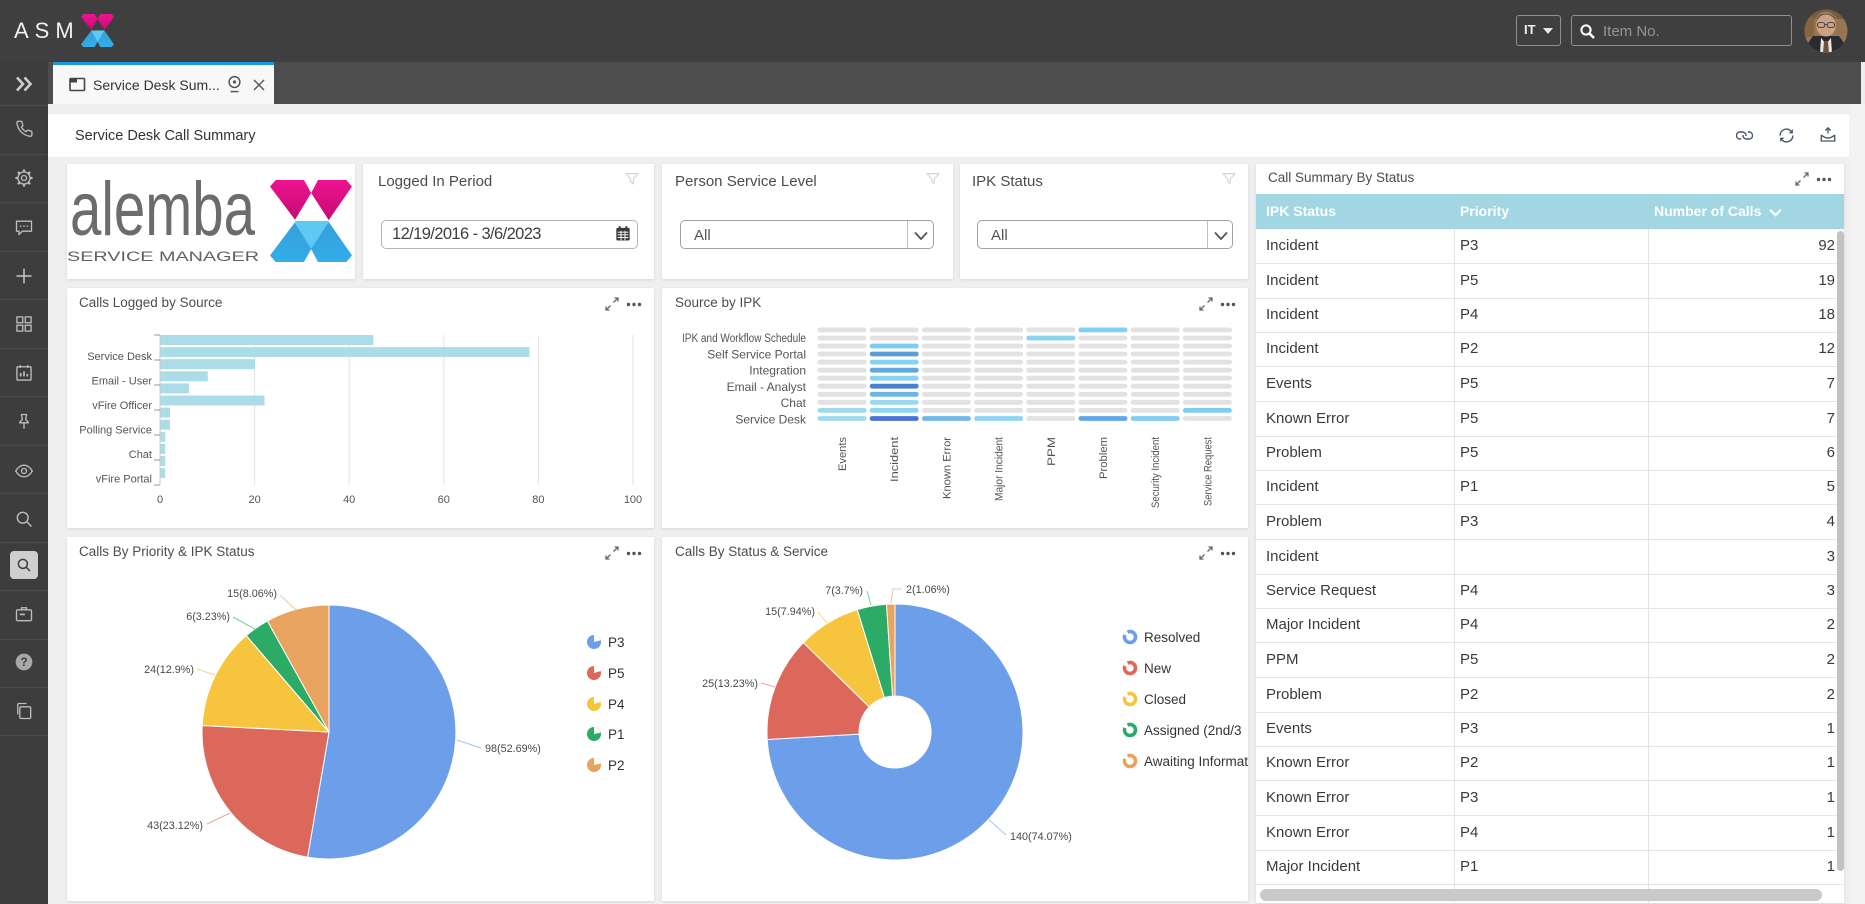  I want to click on svg-text: Major Incident, so click(1000, 469).